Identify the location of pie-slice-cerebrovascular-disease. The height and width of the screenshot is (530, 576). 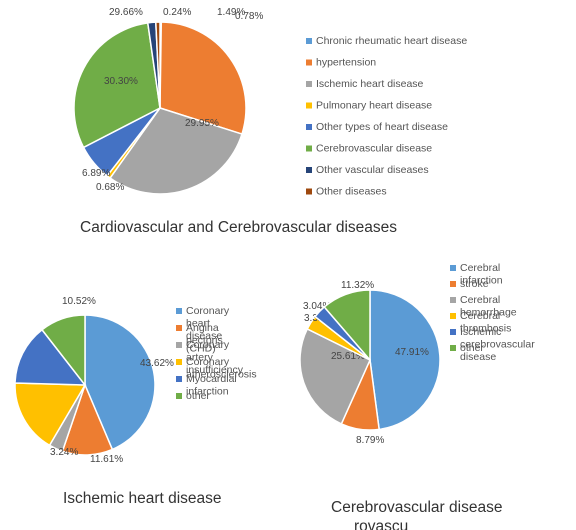
(117, 85).